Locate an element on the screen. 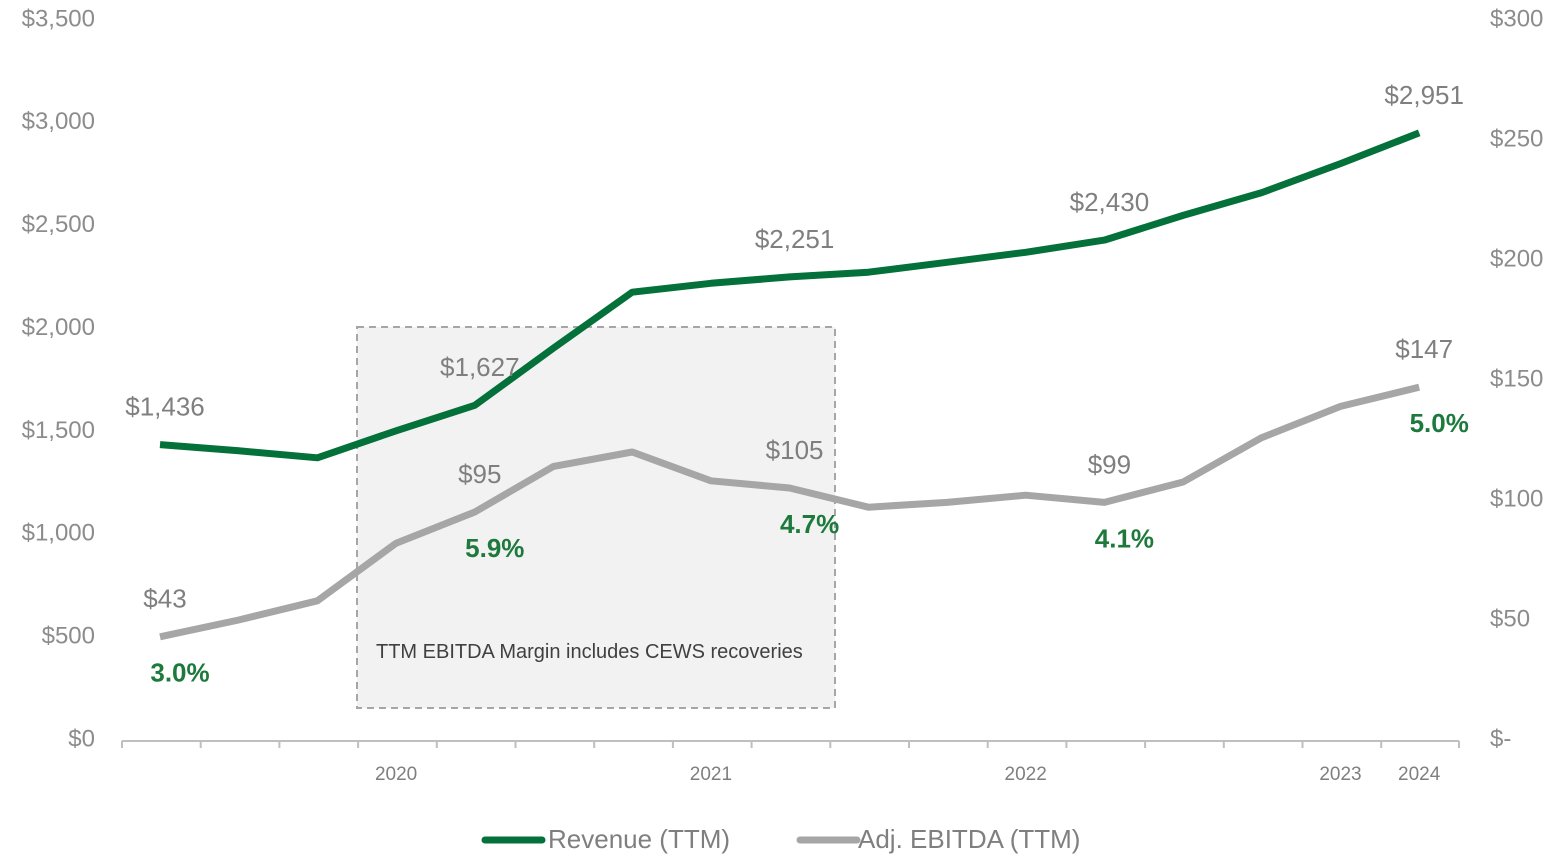 The width and height of the screenshot is (1557, 858). y2-tick-label: $150 is located at coordinates (1516, 378).